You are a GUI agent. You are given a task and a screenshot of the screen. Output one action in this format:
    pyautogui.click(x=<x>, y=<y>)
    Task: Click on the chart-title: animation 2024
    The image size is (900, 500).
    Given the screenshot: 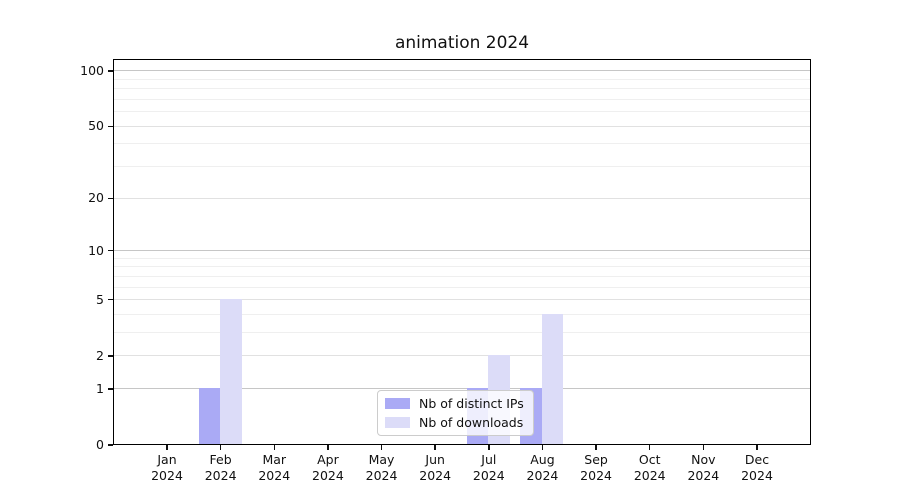 What is the action you would take?
    pyautogui.click(x=462, y=43)
    